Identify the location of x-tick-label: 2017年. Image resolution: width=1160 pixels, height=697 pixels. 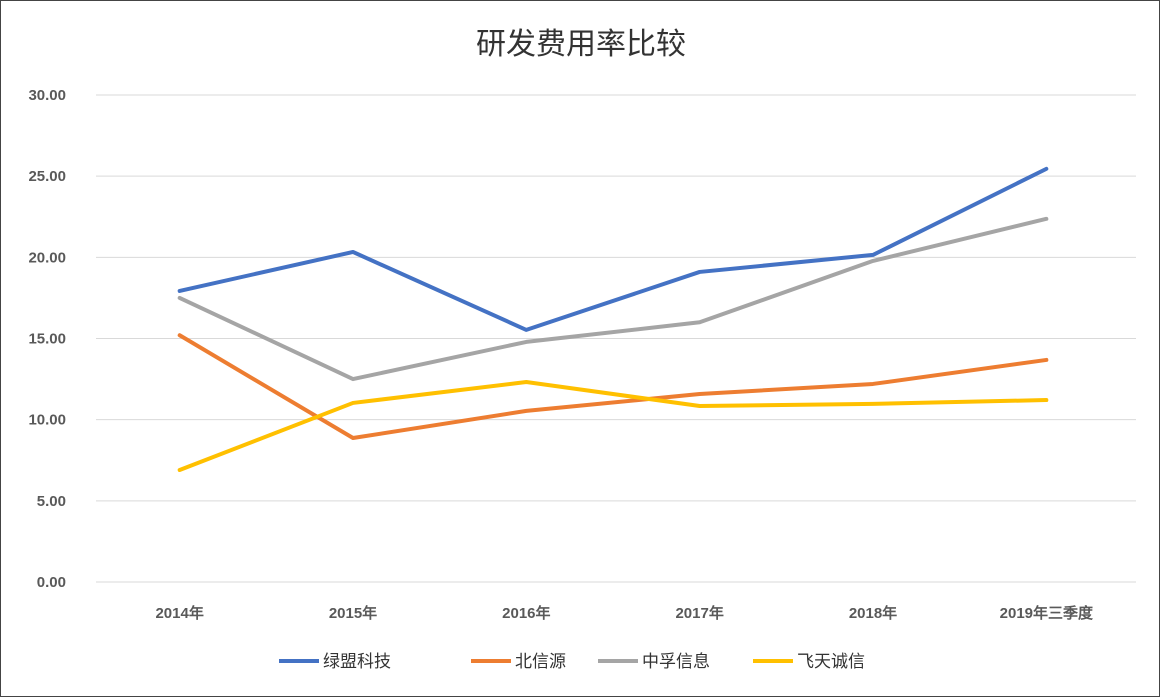
(699, 613).